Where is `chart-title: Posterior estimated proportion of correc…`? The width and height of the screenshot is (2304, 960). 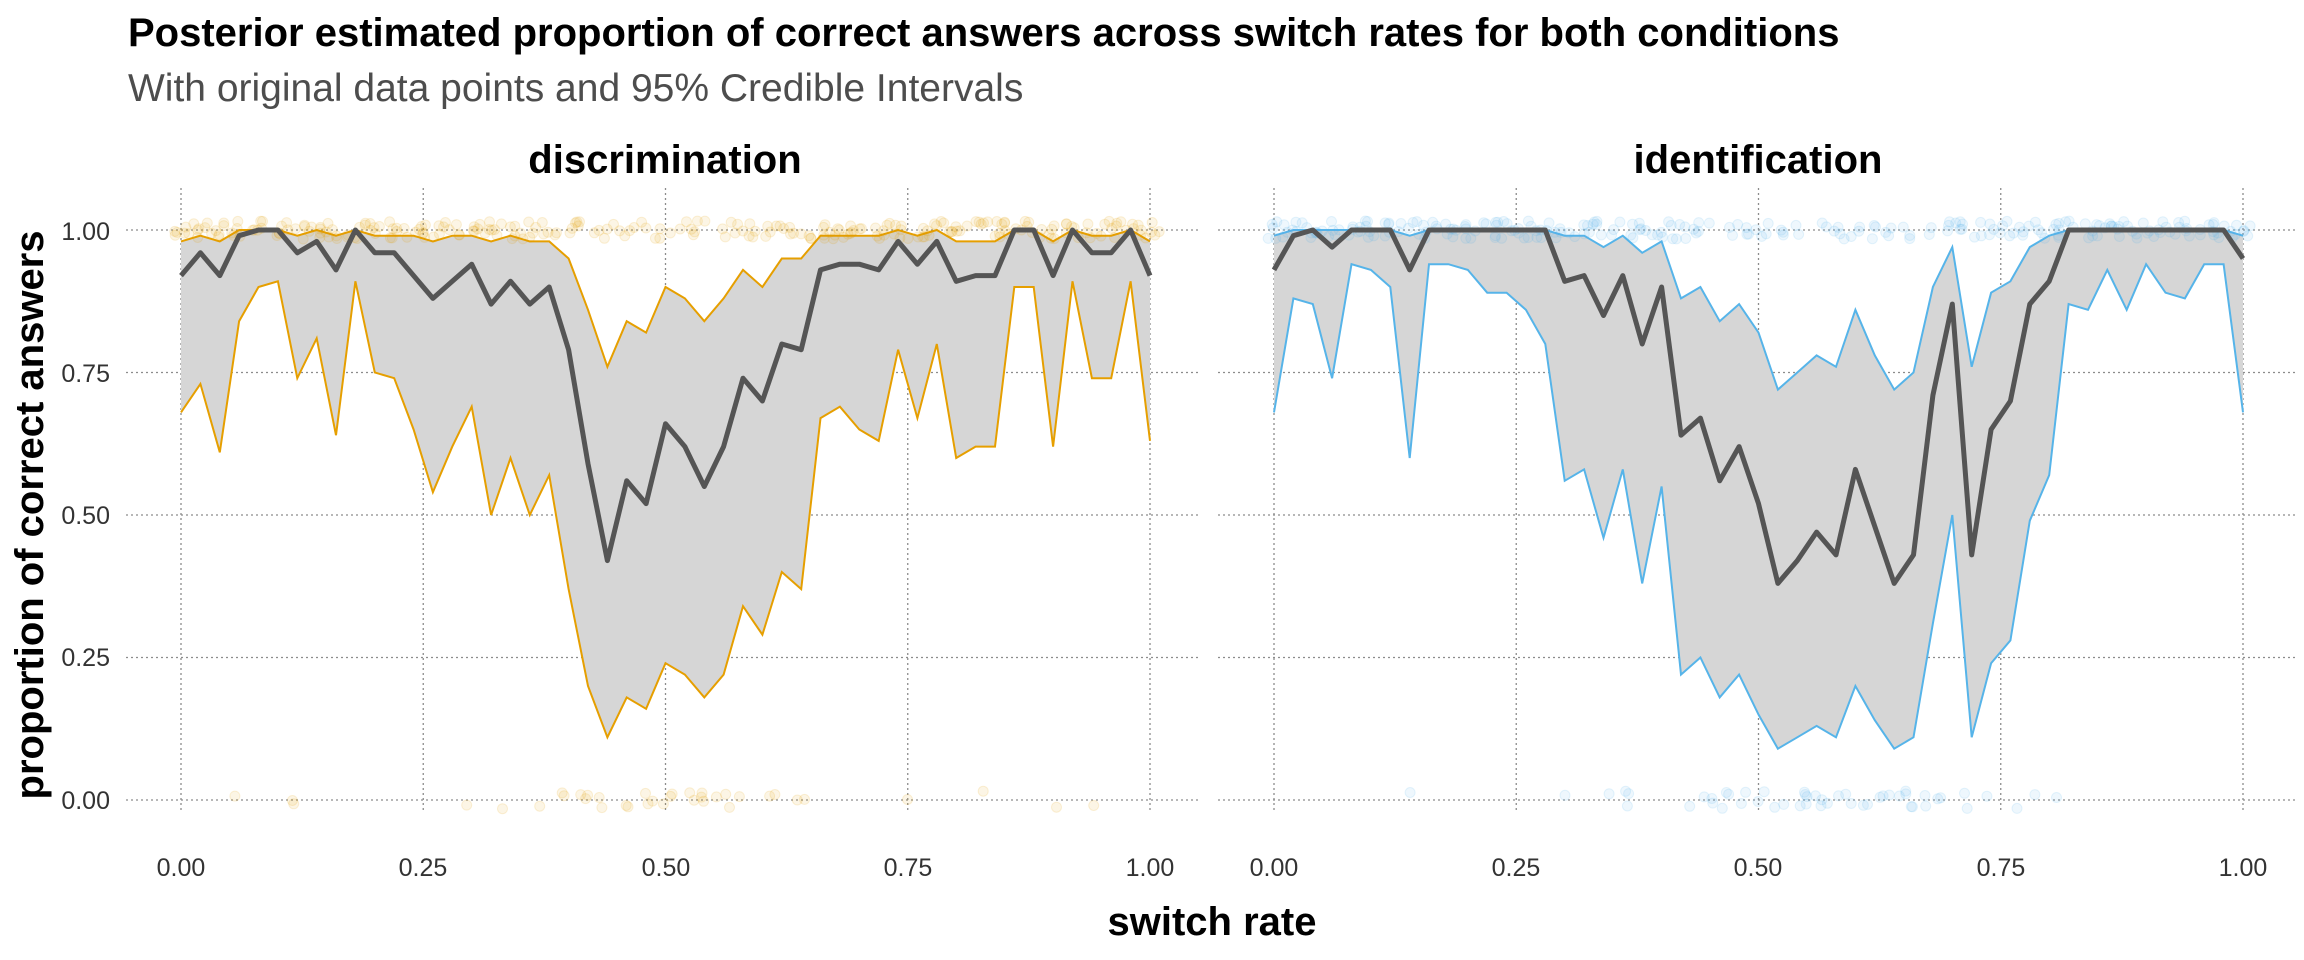 chart-title: Posterior estimated proportion of correc… is located at coordinates (983, 33).